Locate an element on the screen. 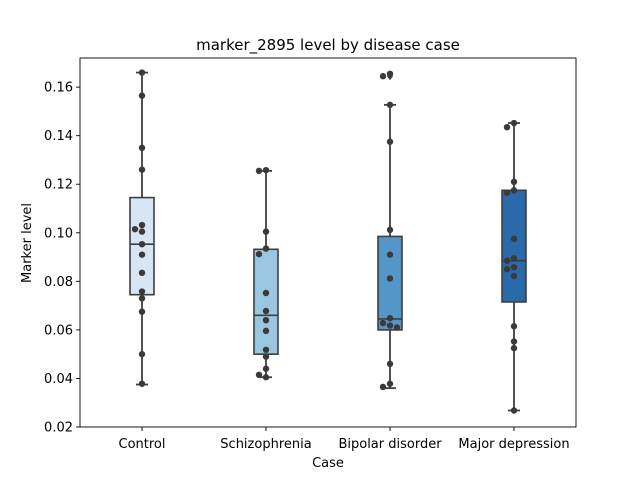  x-axis-label: Case is located at coordinates (328, 463).